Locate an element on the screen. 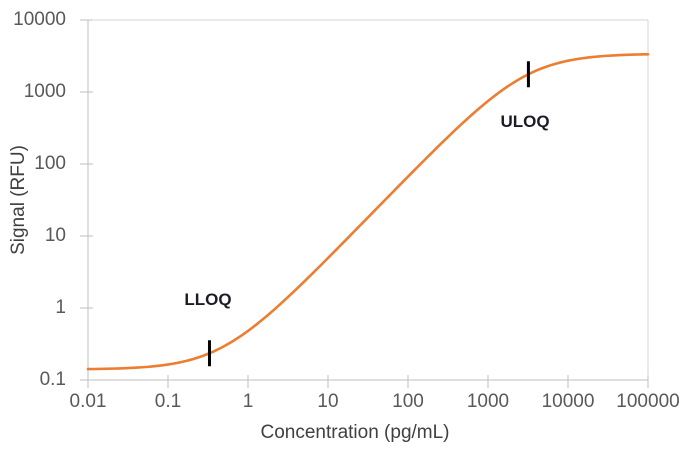 The width and height of the screenshot is (694, 466). x-tick-label-0.01: 0.01 is located at coordinates (88, 401).